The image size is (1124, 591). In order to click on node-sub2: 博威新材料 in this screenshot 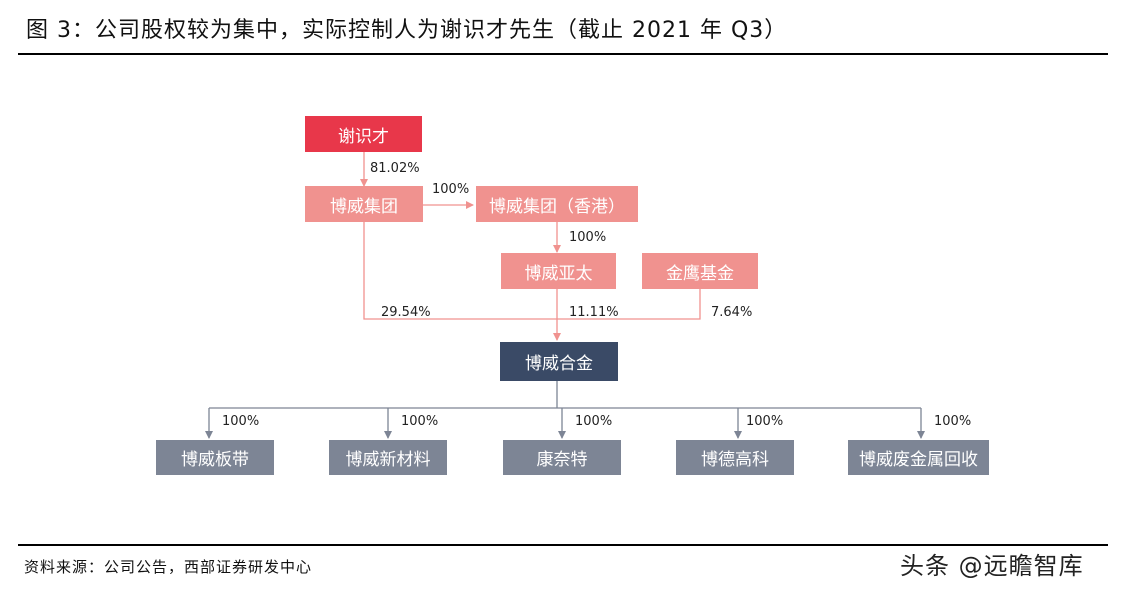, I will do `click(388, 457)`.